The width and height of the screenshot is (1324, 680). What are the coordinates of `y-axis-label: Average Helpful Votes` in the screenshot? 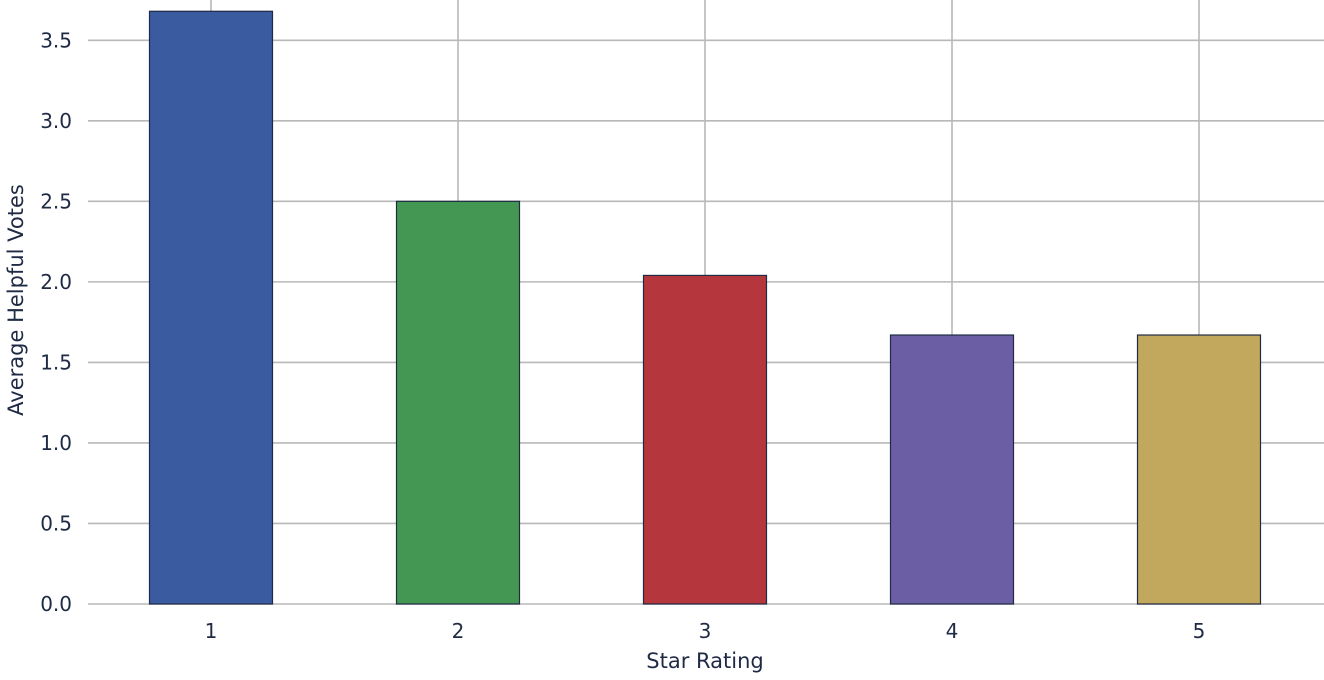 It's located at (16, 300).